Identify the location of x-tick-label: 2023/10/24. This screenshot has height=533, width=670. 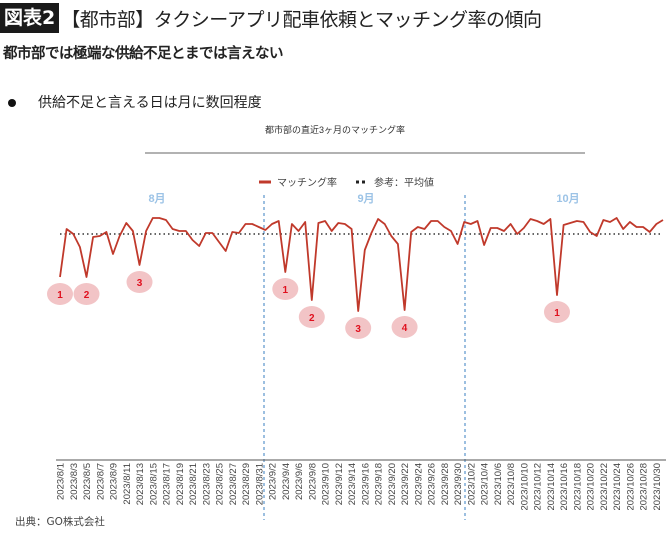
(617, 487).